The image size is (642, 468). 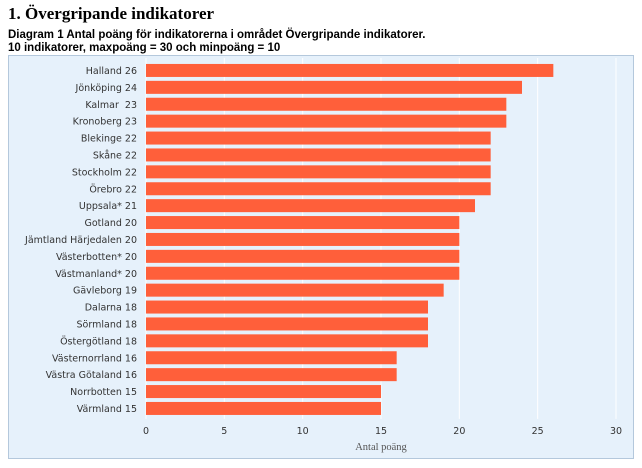 What do you see at coordinates (96, 274) in the screenshot?
I see `category-label: Västmanland* 20` at bounding box center [96, 274].